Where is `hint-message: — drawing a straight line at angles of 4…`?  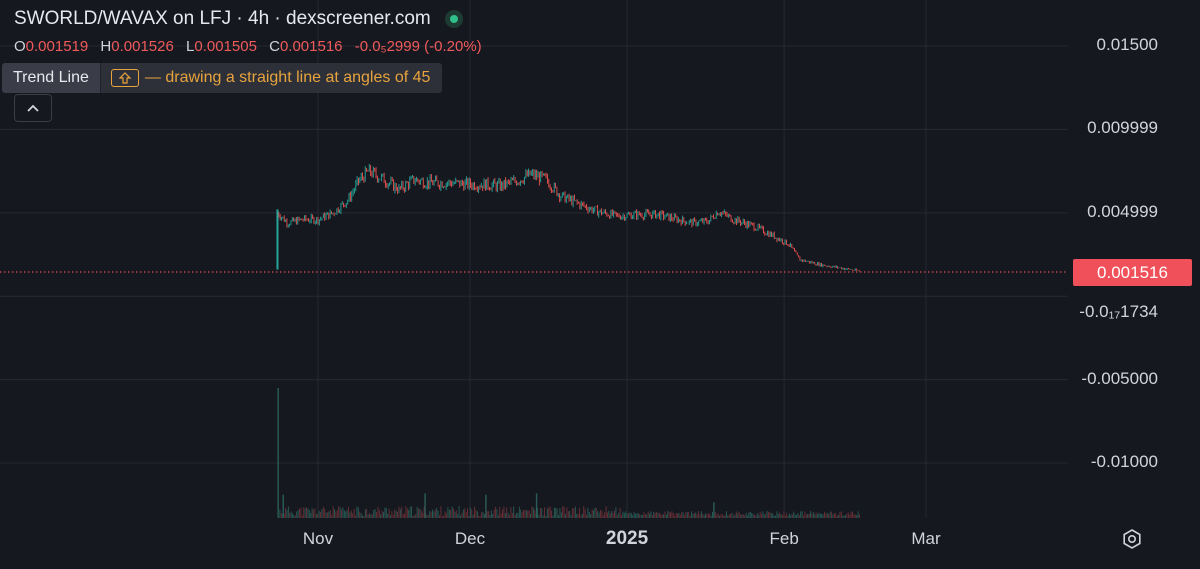
hint-message: — drawing a straight line at angles of 4… is located at coordinates (271, 78).